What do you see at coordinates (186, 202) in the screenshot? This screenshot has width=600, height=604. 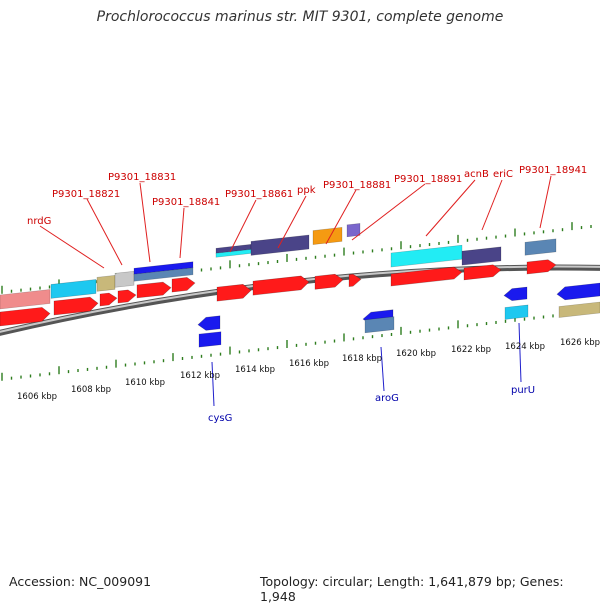 I see `gene-label: P9301_18841` at bounding box center [186, 202].